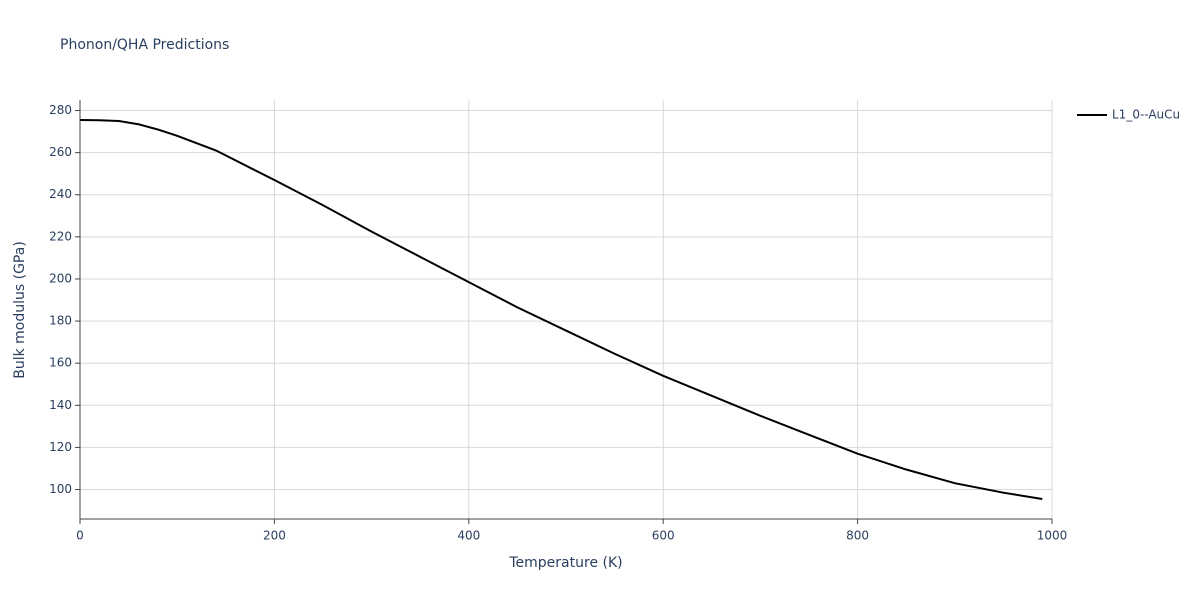 Image resolution: width=1200 pixels, height=600 pixels. Describe the element at coordinates (60, 321) in the screenshot. I see `y-tick-label: 180` at that location.